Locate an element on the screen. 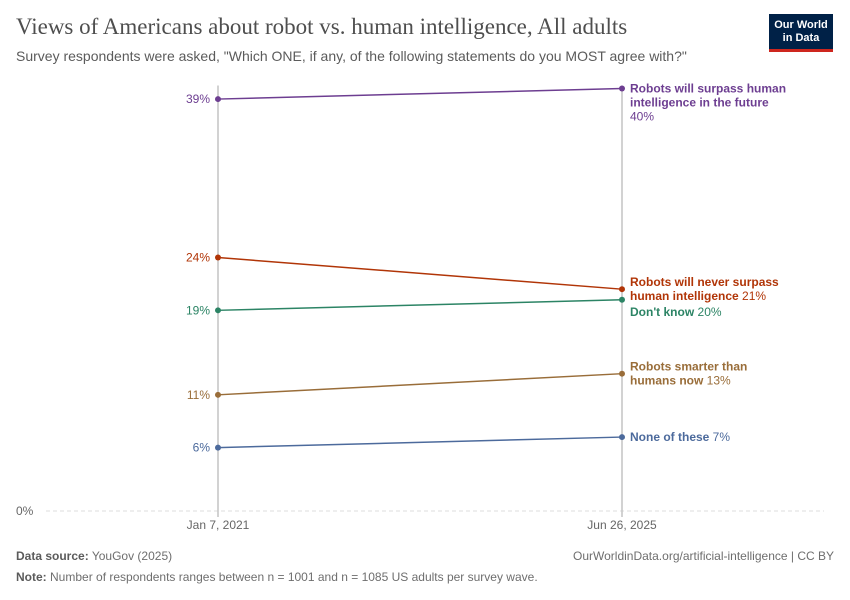 Image resolution: width=850 pixels, height=600 pixels. end-value-label: 20% is located at coordinates (708, 312).